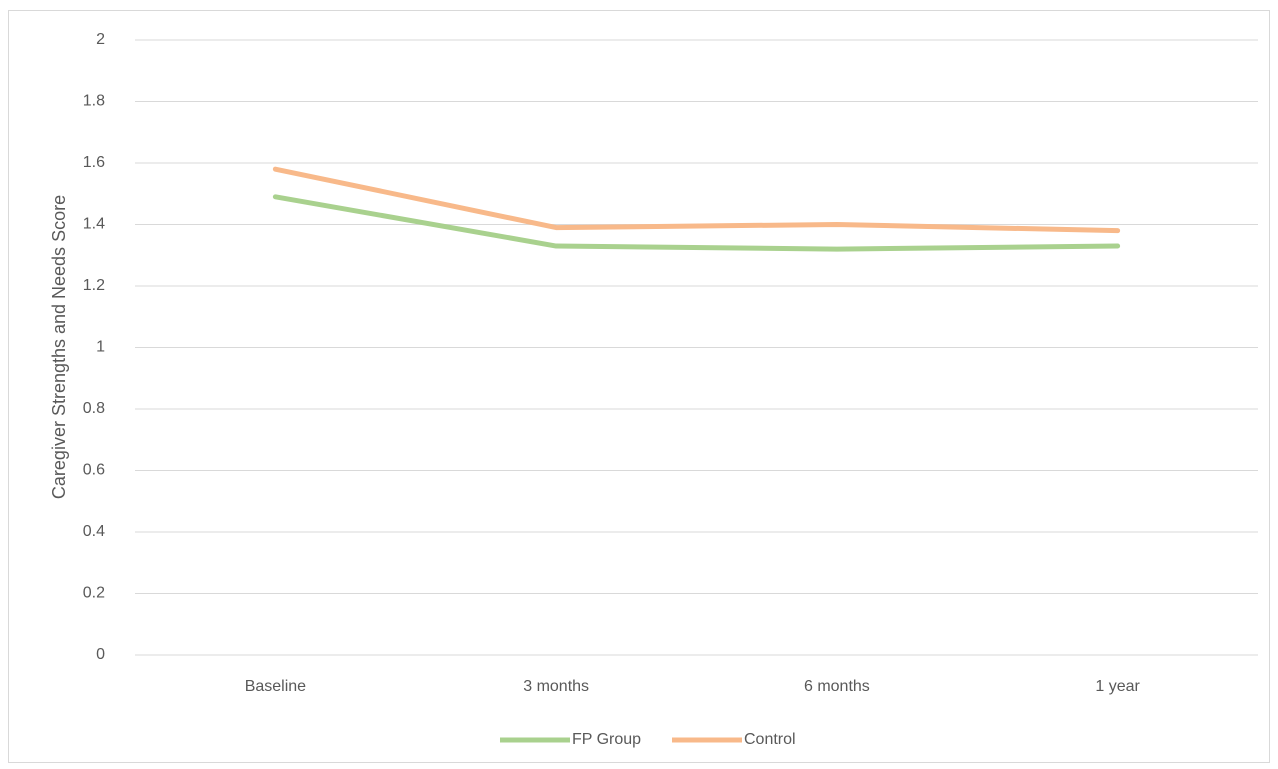 This screenshot has width=1278, height=769. I want to click on y-tick-label: 1.8, so click(94, 101).